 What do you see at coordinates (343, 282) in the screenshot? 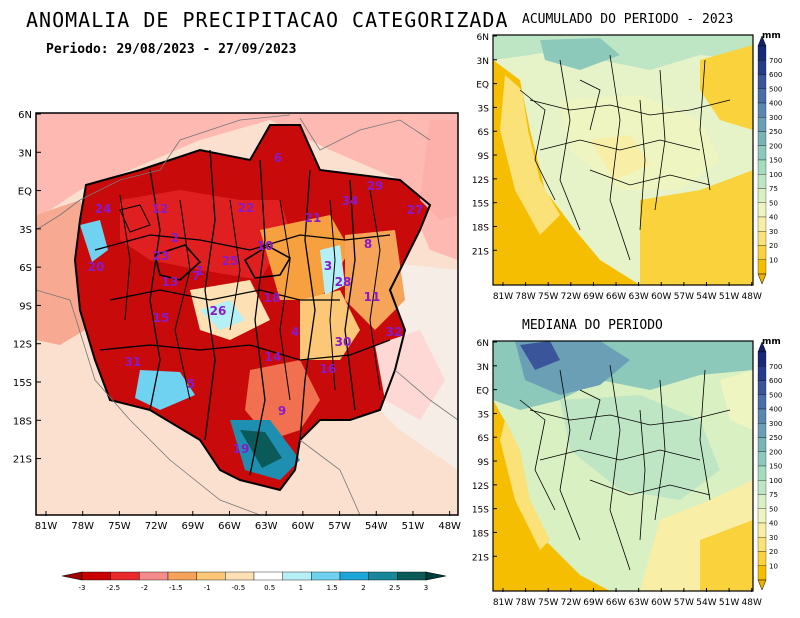
I see `basin-number-label: 28` at bounding box center [343, 282].